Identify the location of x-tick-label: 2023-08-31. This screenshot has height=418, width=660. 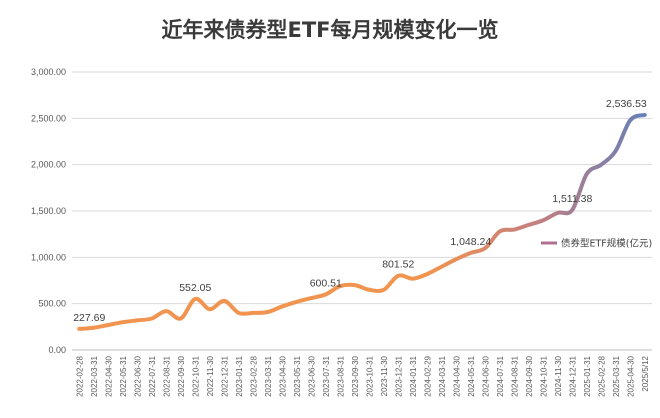
(340, 375).